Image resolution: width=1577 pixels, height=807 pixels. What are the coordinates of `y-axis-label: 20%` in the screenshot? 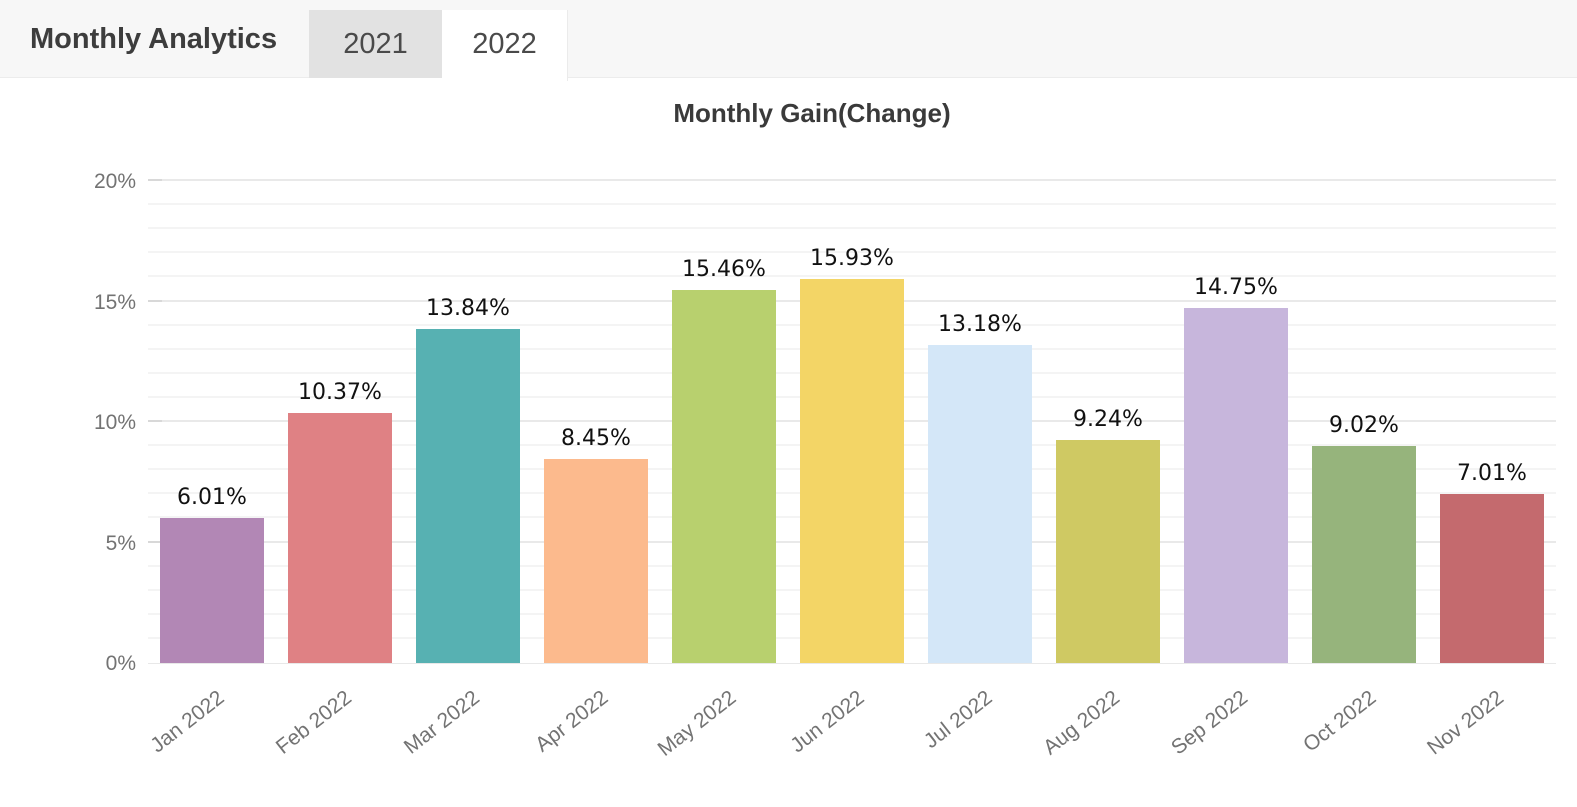 It's located at (114, 181).